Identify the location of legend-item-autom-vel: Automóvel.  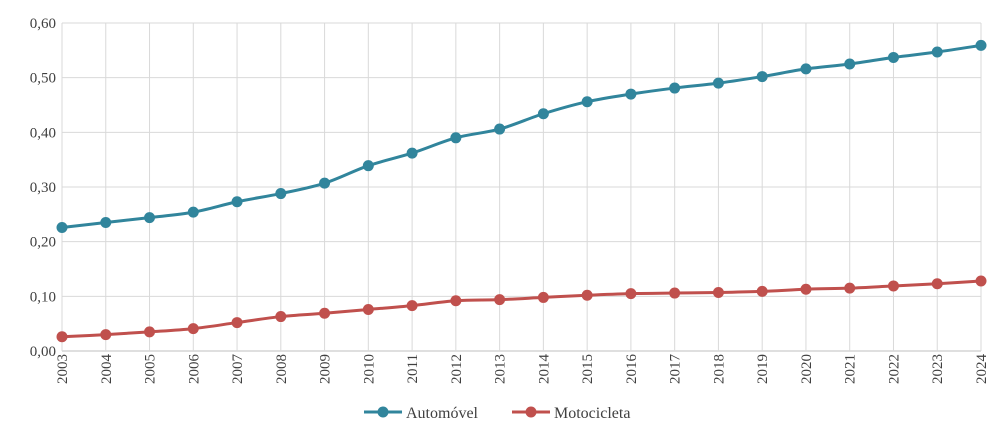
(421, 413).